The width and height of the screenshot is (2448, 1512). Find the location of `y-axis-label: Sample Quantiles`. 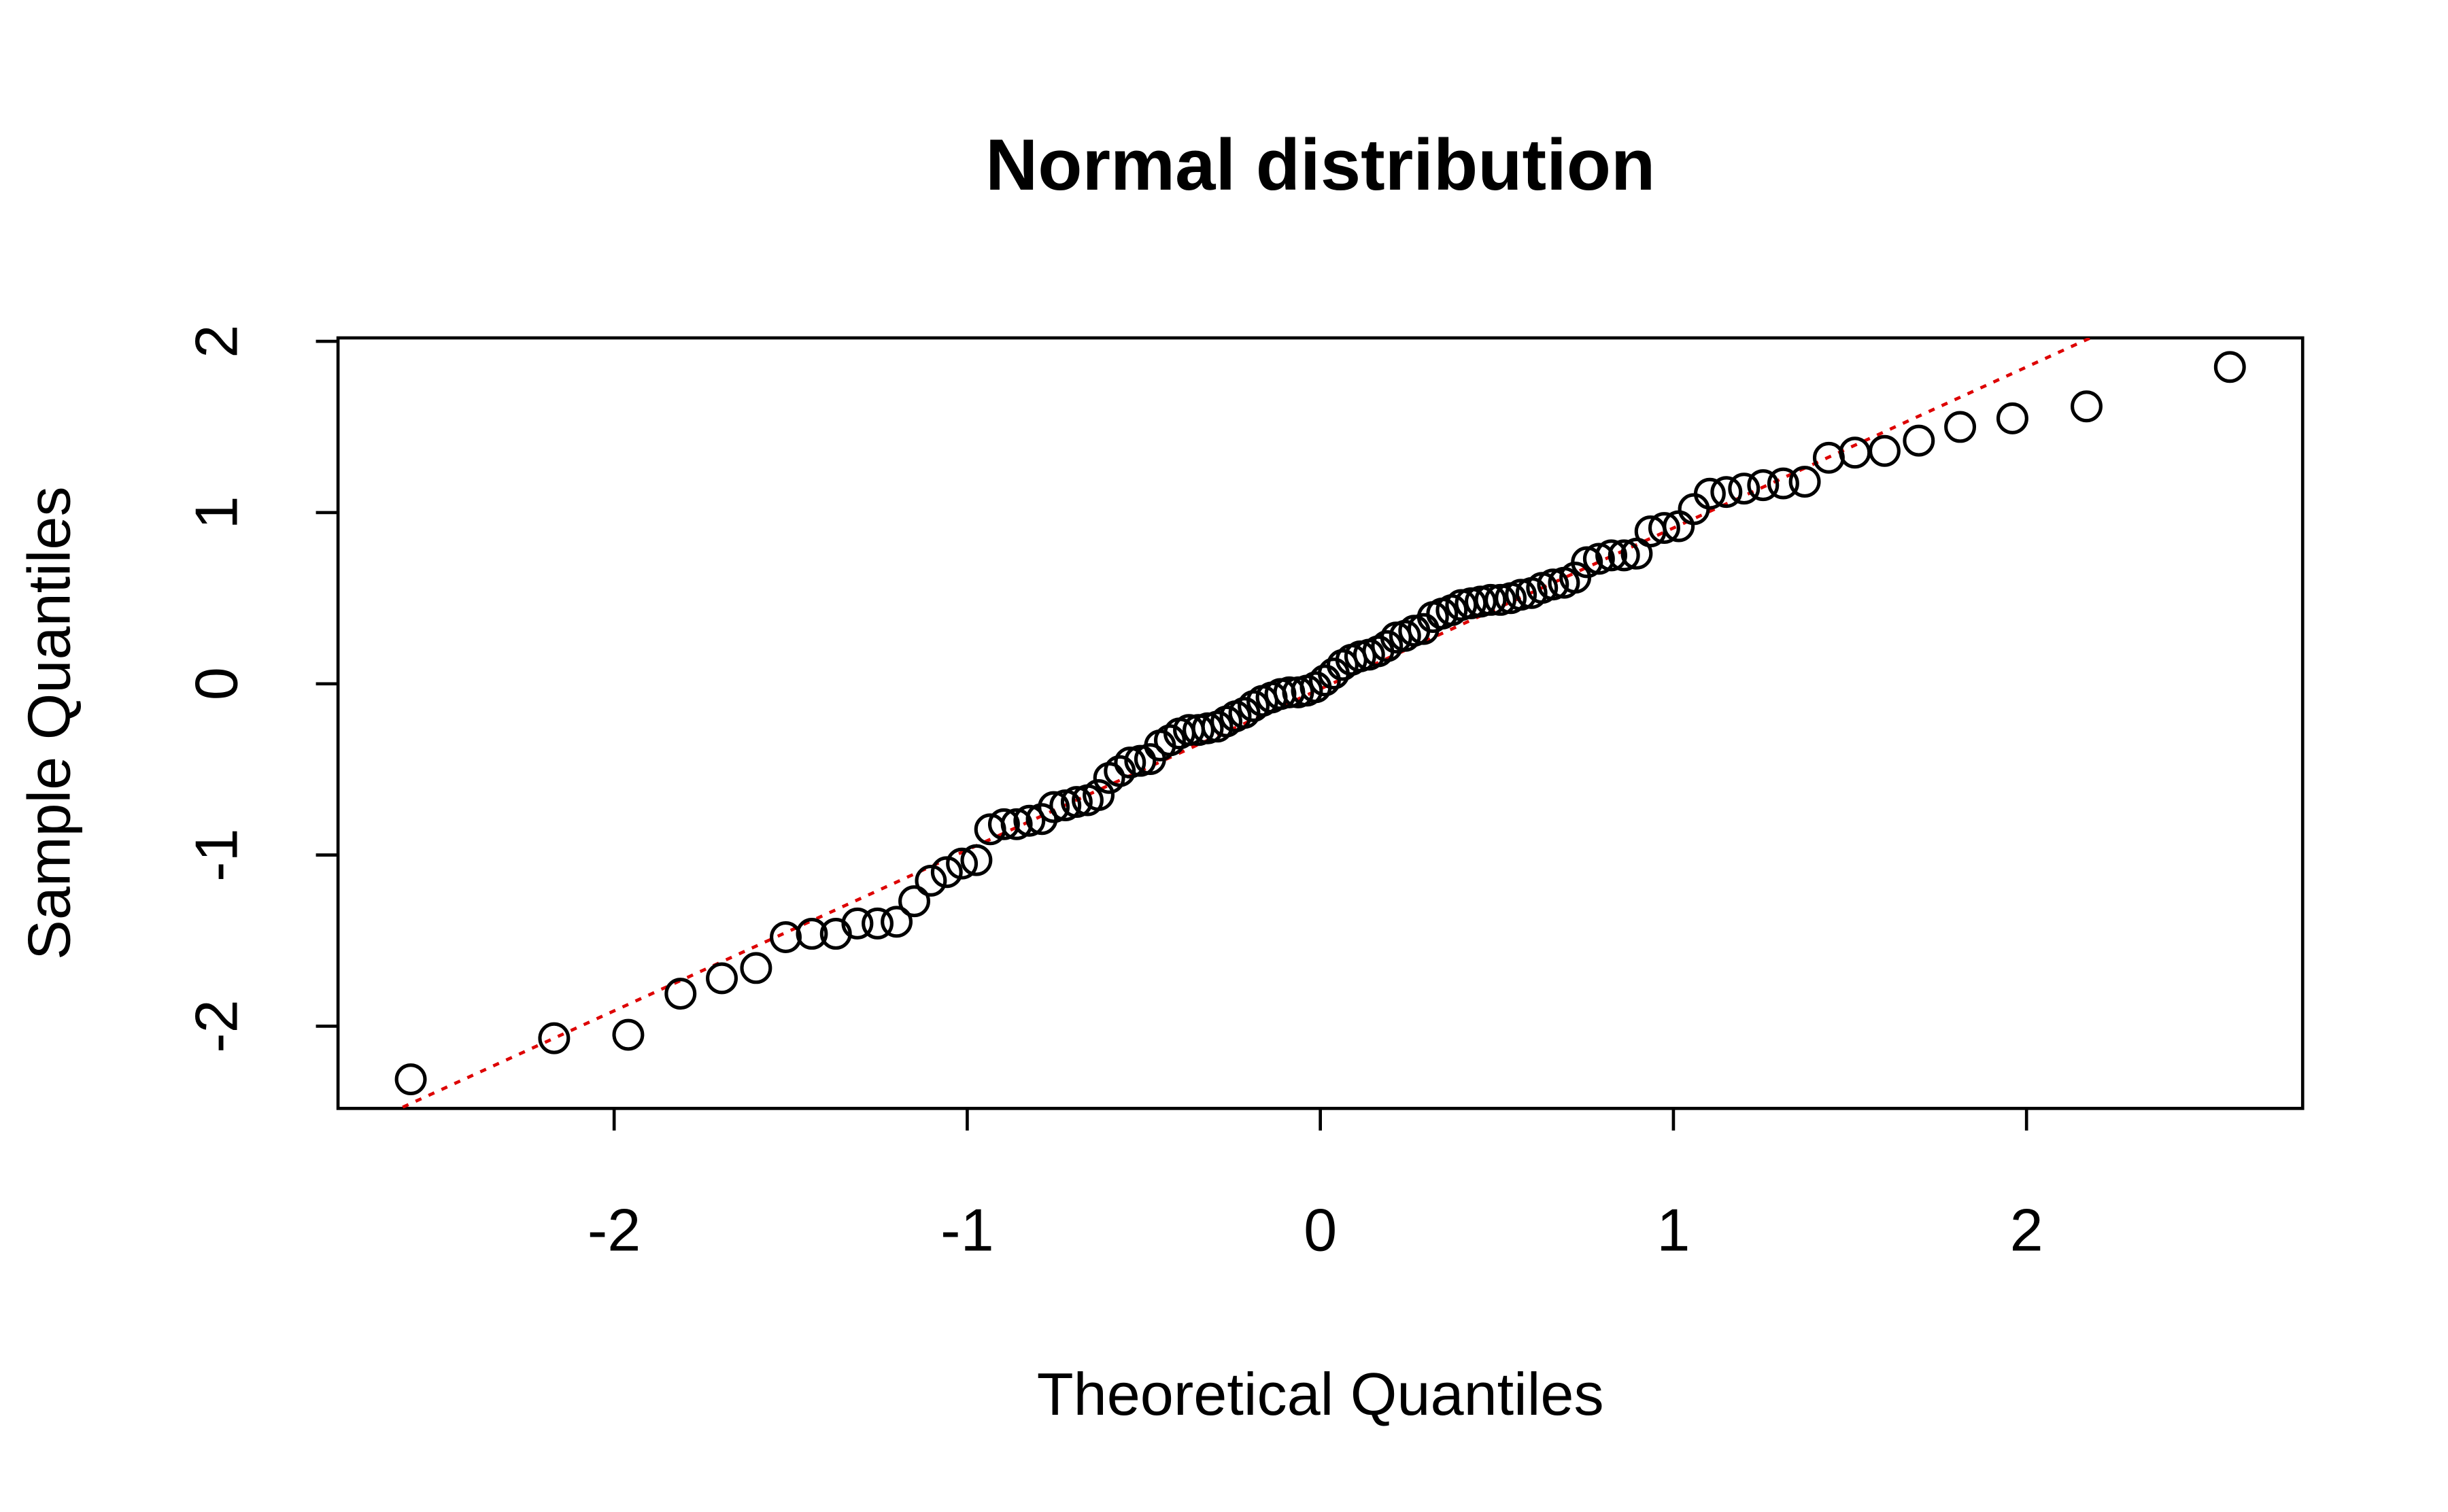

y-axis-label: Sample Quantiles is located at coordinates (49, 723).